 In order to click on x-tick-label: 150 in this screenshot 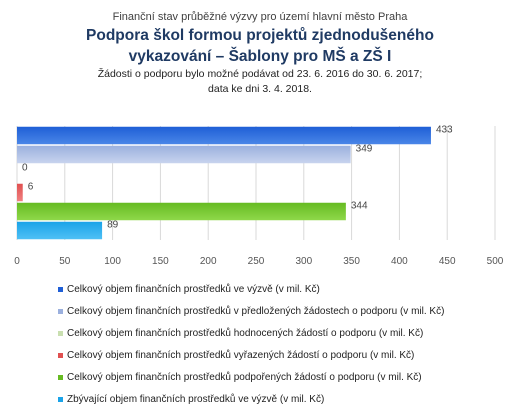, I will do `click(160, 261)`.